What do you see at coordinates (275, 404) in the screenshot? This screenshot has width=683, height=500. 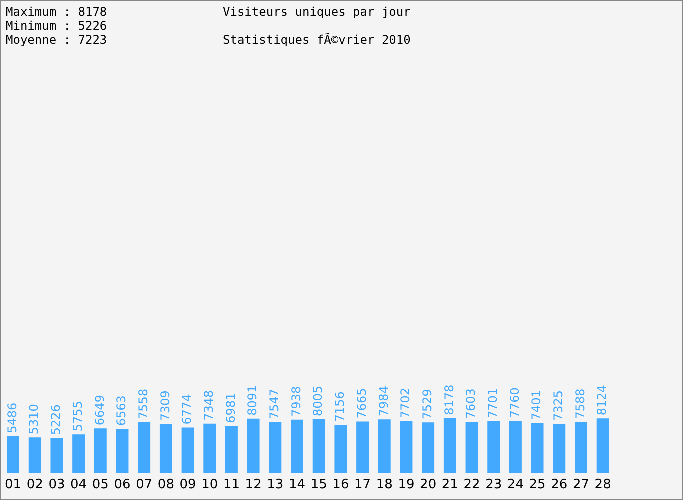 I see `data-label: 7547` at bounding box center [275, 404].